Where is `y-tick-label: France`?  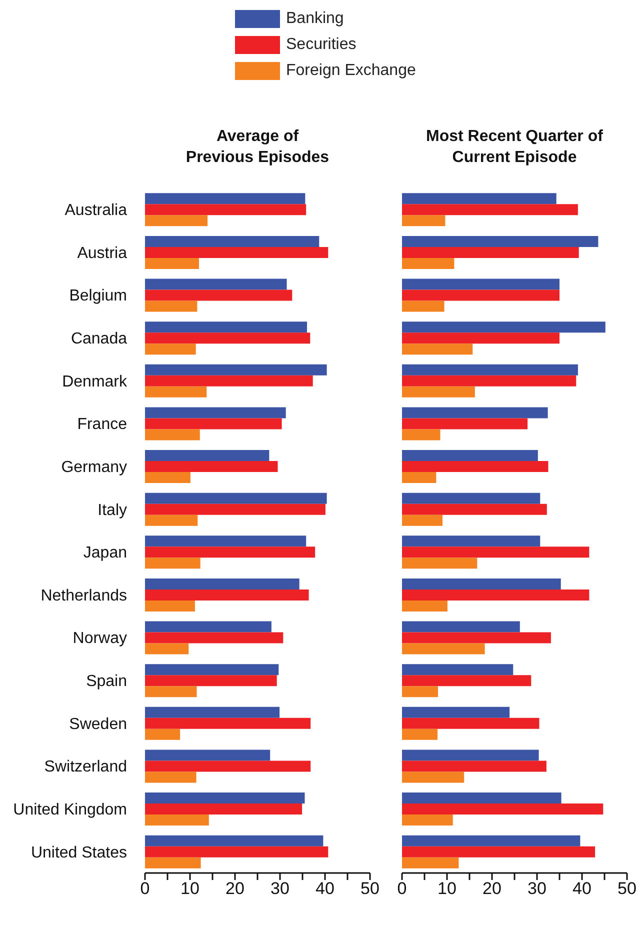
y-tick-label: France is located at coordinates (102, 425).